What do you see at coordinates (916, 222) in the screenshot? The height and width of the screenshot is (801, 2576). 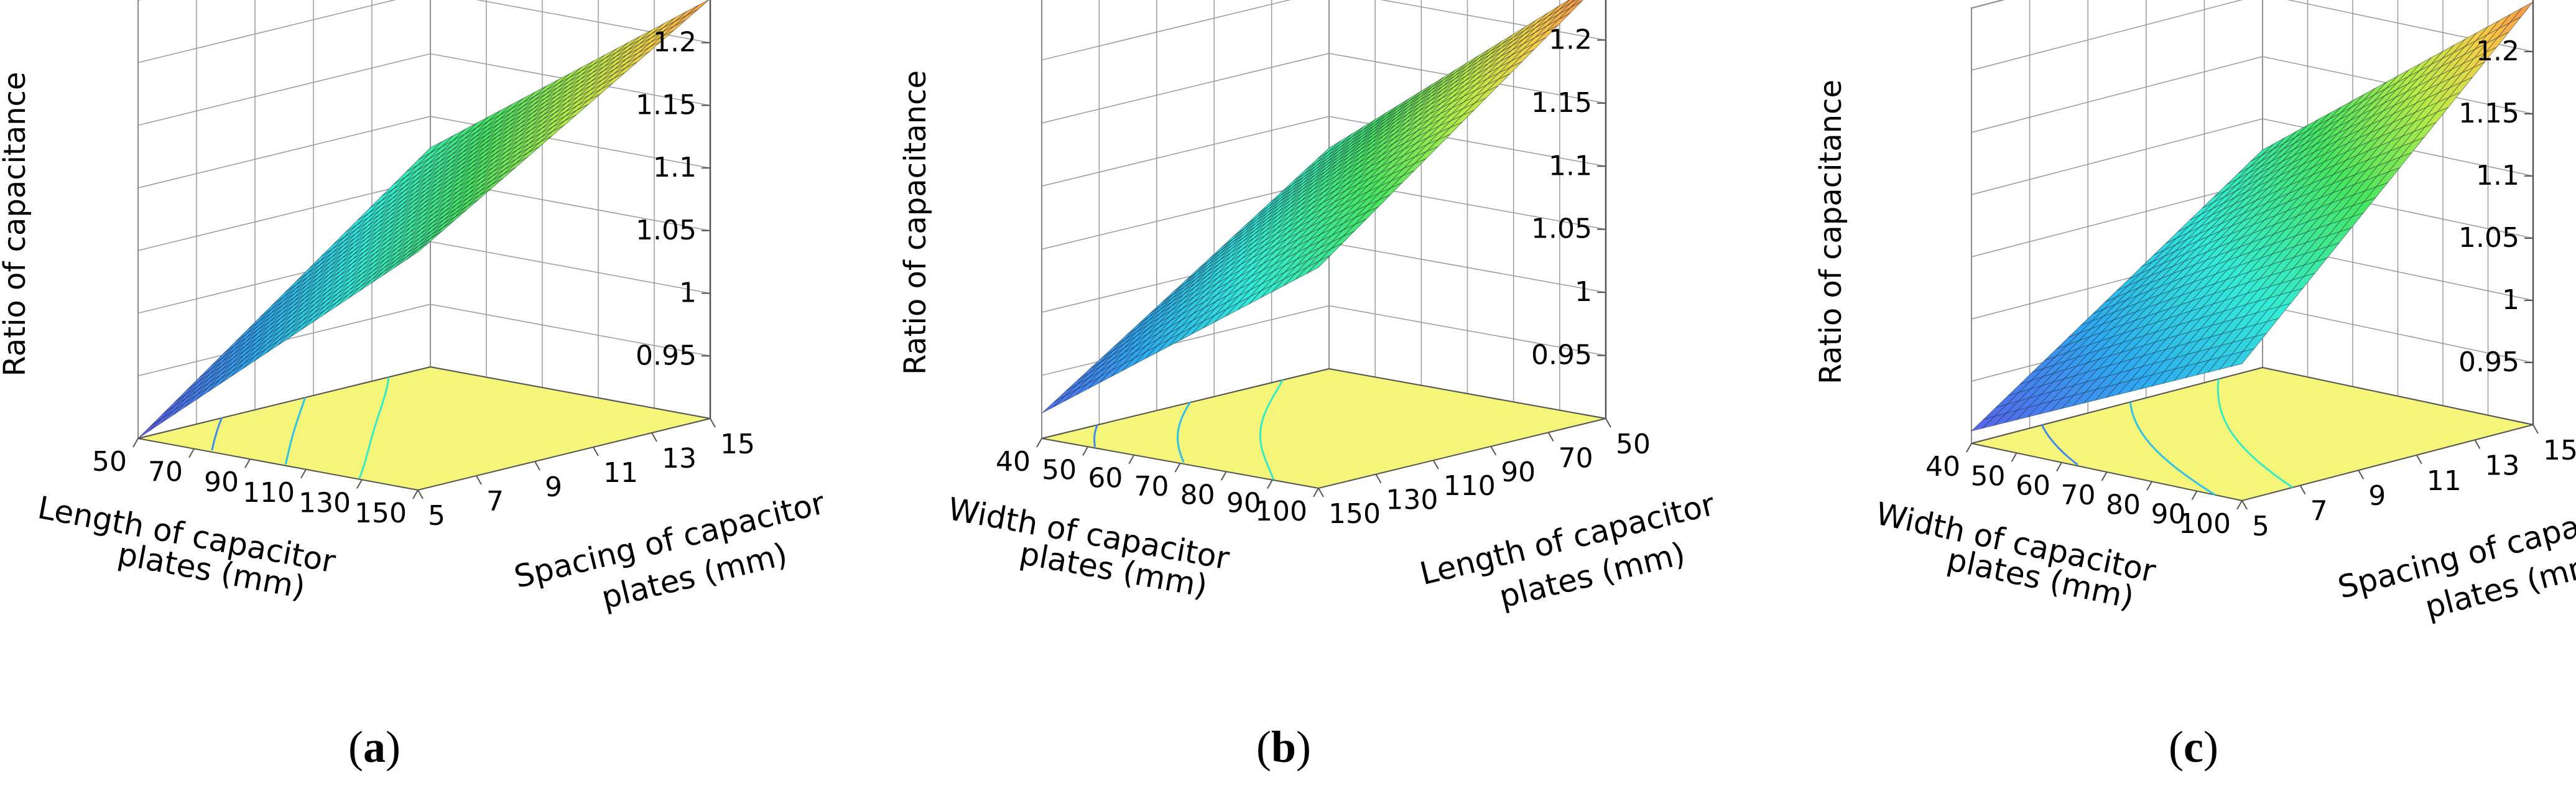 I see `z-axis-label: Ratio of capacitance` at bounding box center [916, 222].